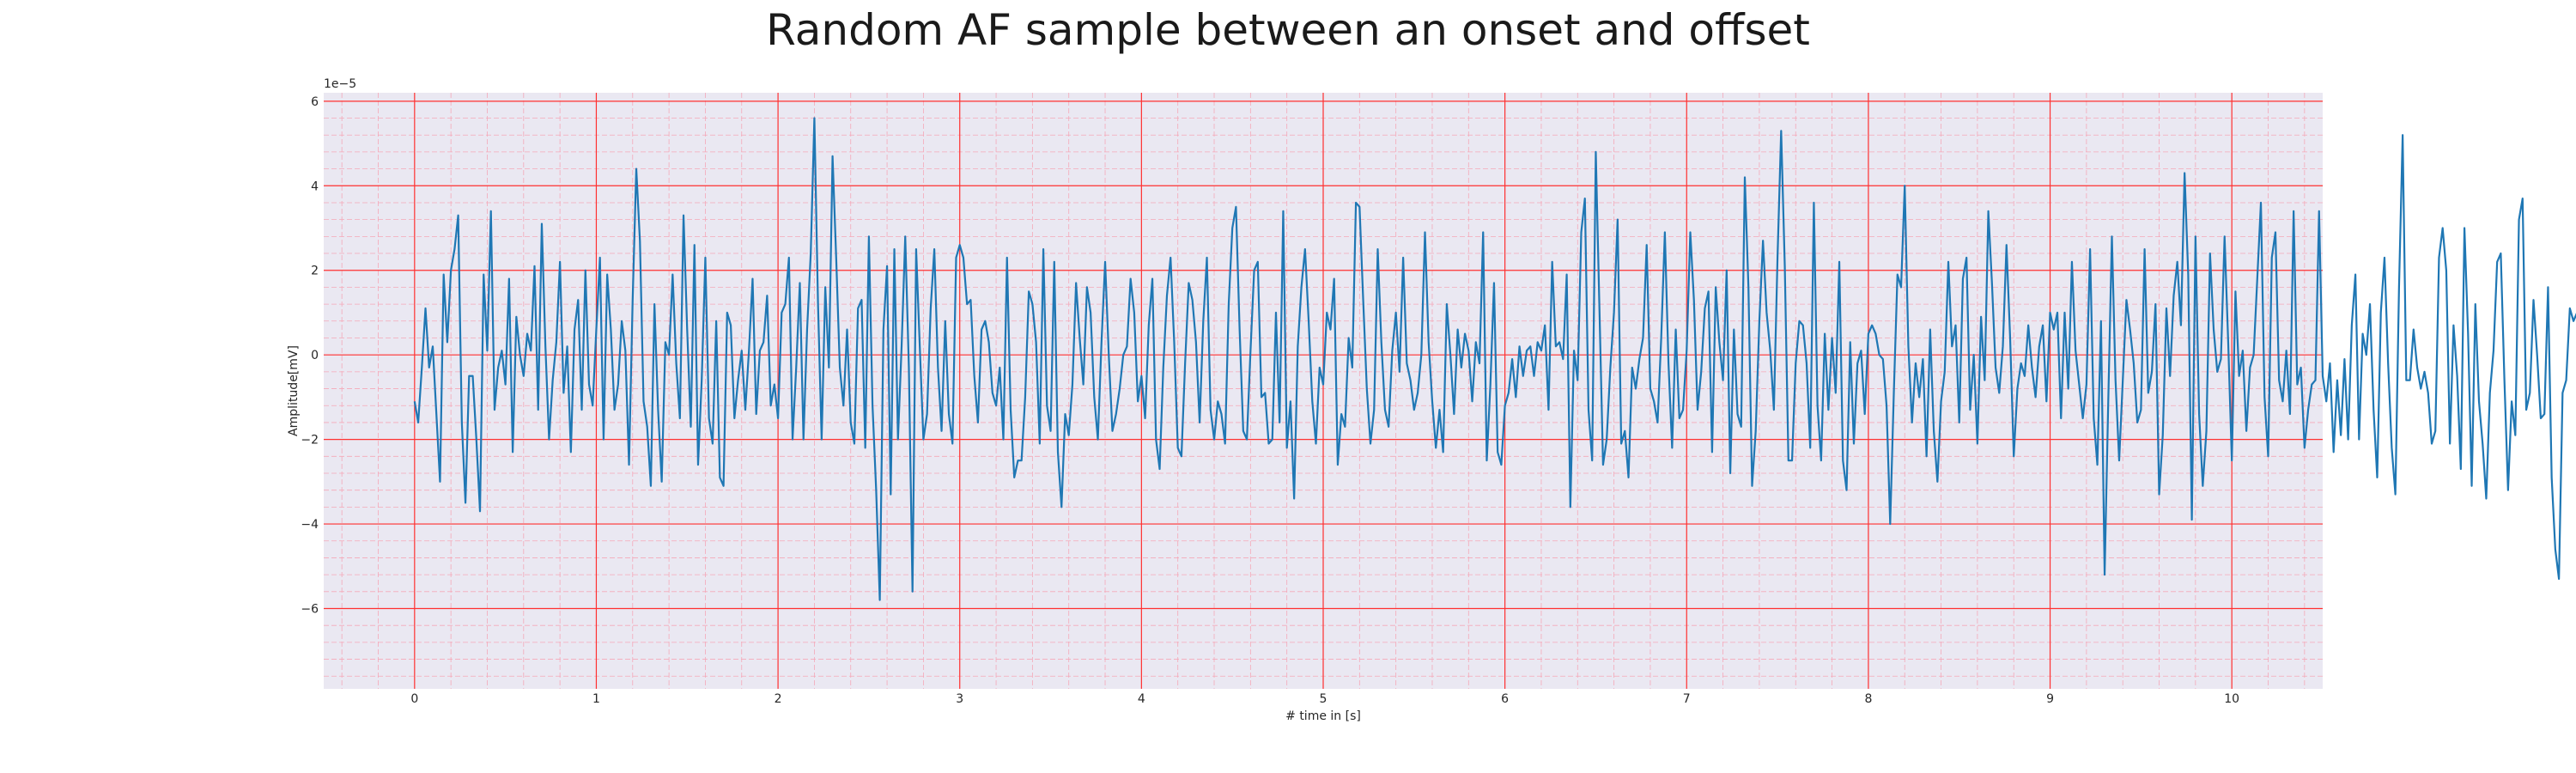 The height and width of the screenshot is (773, 2576). What do you see at coordinates (310, 441) in the screenshot?
I see `y-tick-label: −2` at bounding box center [310, 441].